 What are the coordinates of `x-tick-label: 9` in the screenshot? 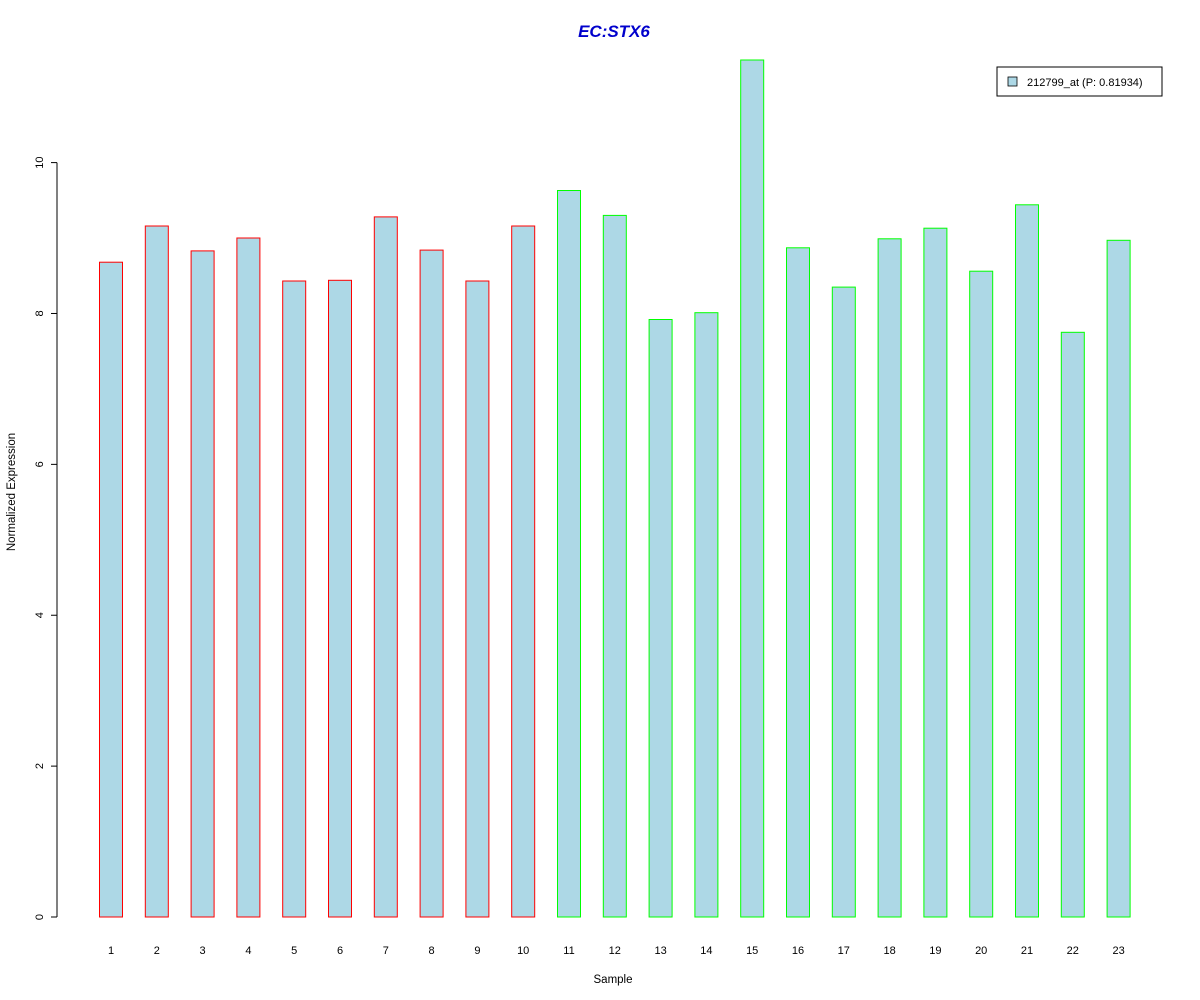 It's located at (477, 951).